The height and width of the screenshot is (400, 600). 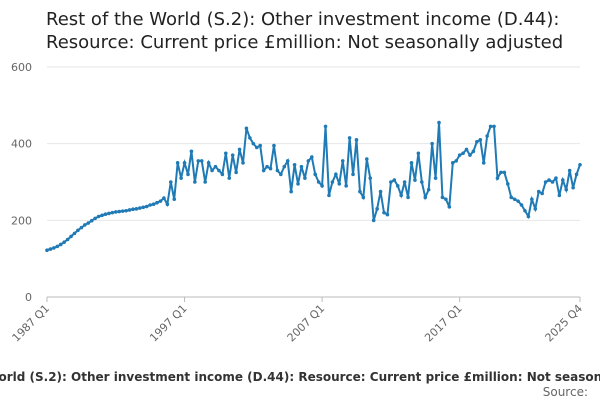 I want to click on source-label: Source:, so click(x=565, y=392).